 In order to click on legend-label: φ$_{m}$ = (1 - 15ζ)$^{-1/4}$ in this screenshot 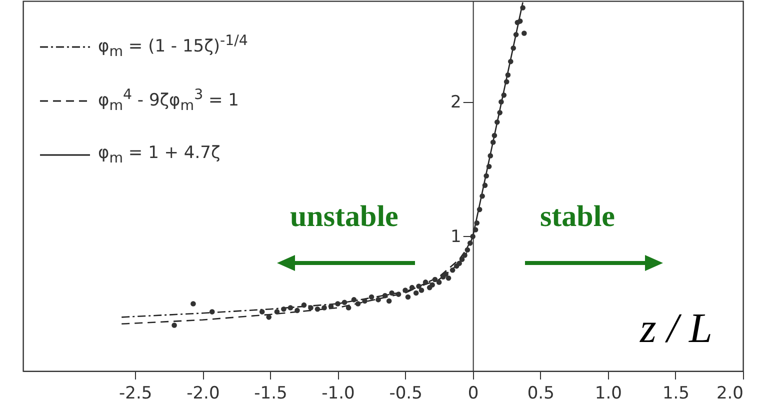, I will do `click(173, 47)`.